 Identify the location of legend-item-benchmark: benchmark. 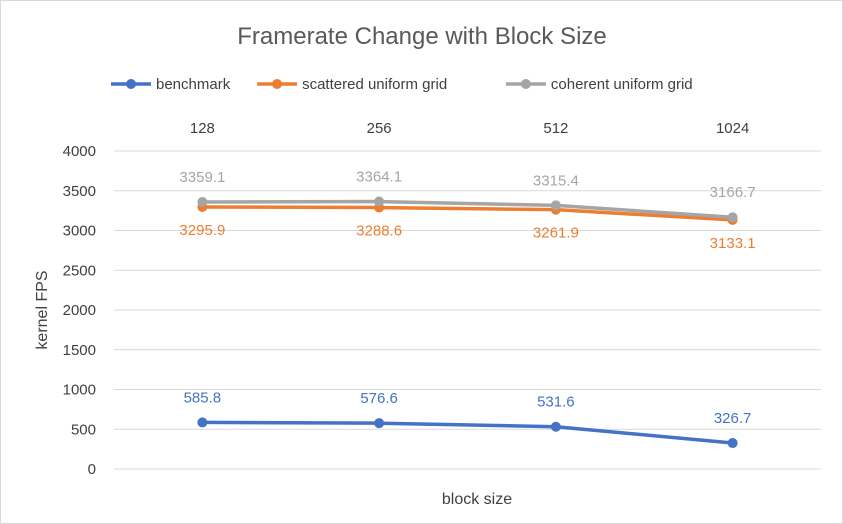
(171, 84).